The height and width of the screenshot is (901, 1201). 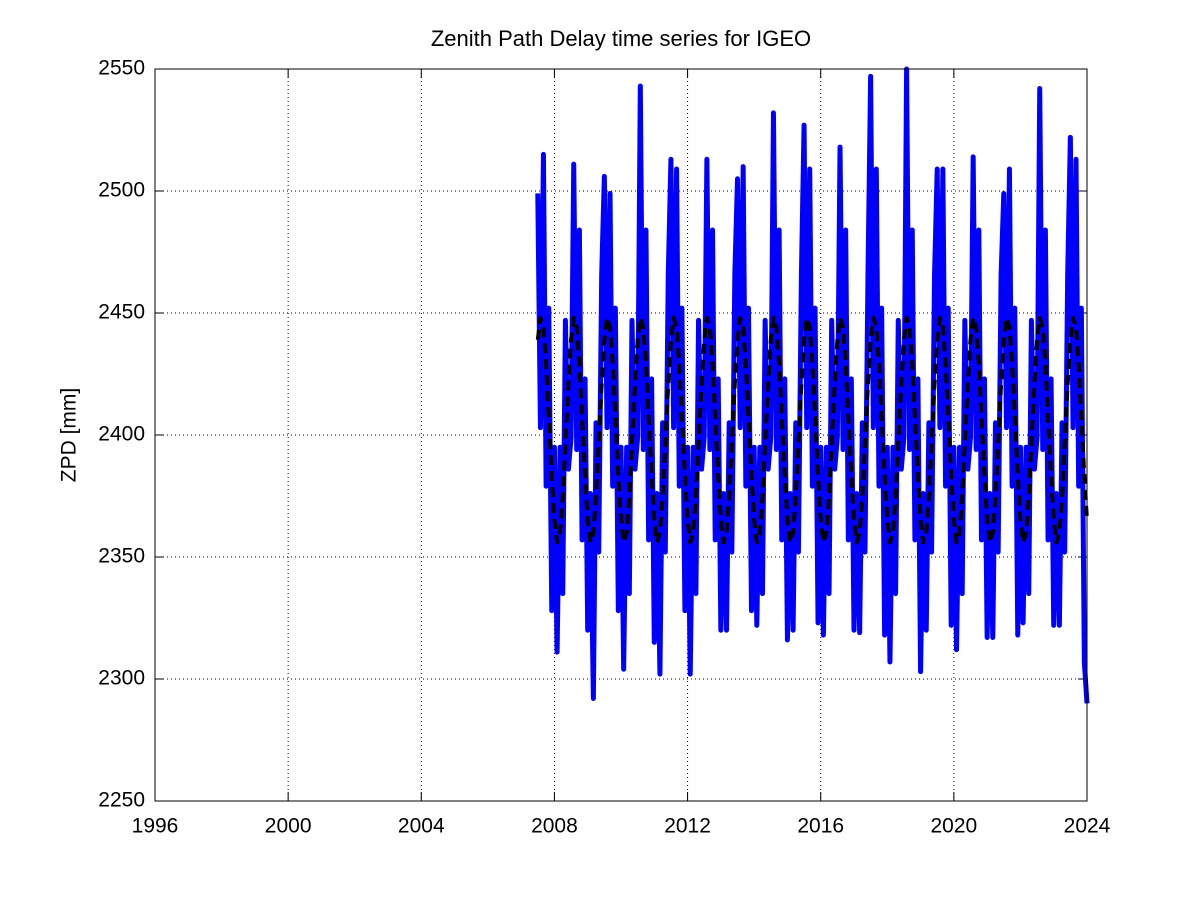 What do you see at coordinates (121, 678) in the screenshot?
I see `y-tick-label: 2300` at bounding box center [121, 678].